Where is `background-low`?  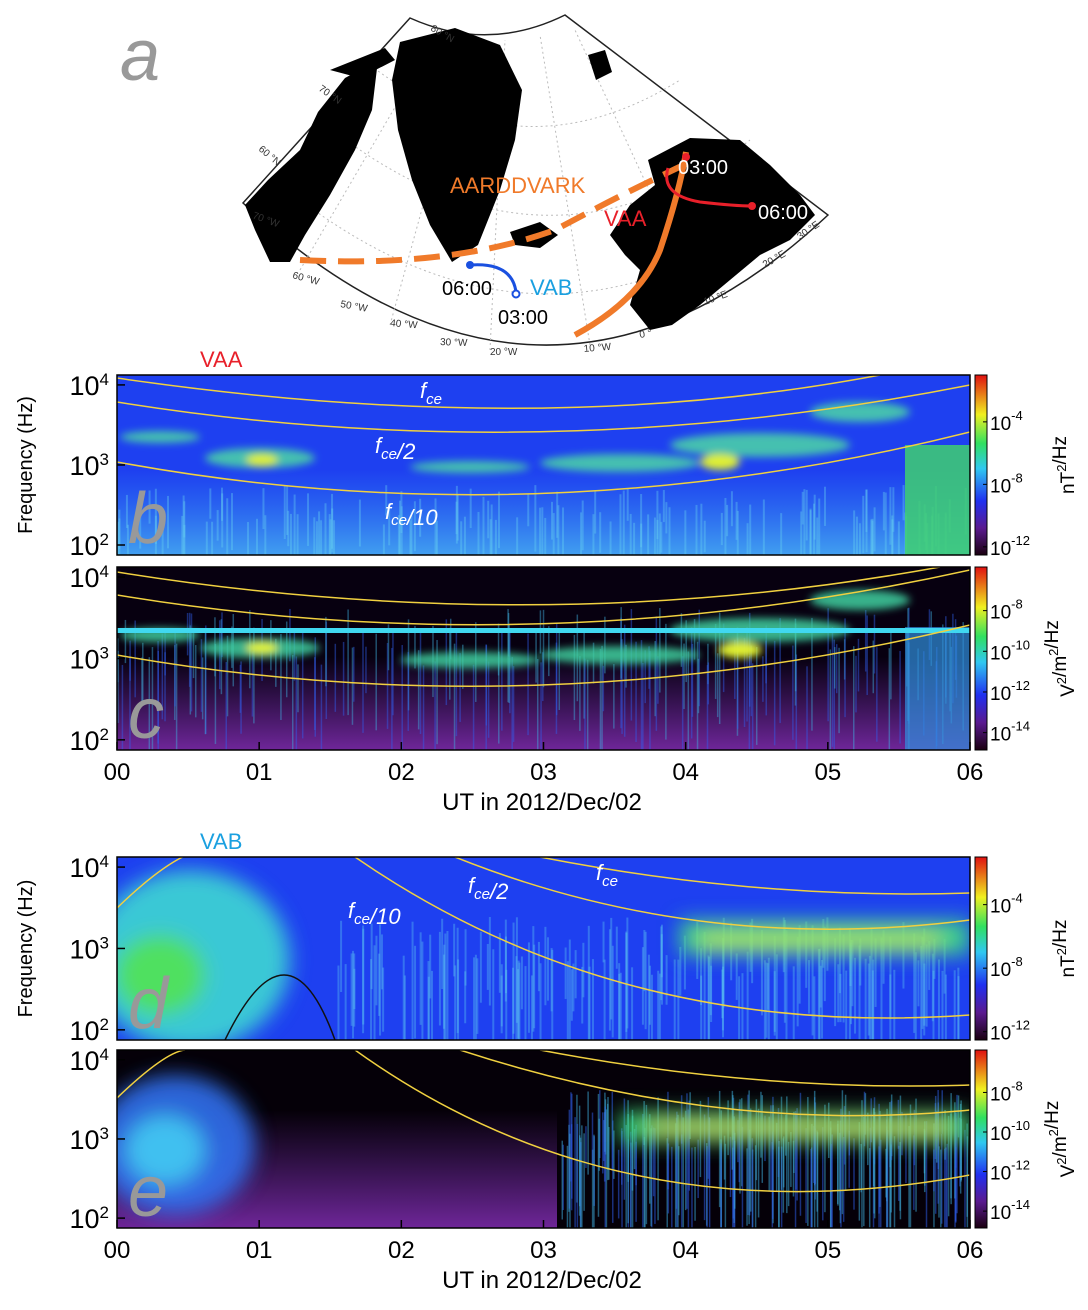 background-low is located at coordinates (543, 703).